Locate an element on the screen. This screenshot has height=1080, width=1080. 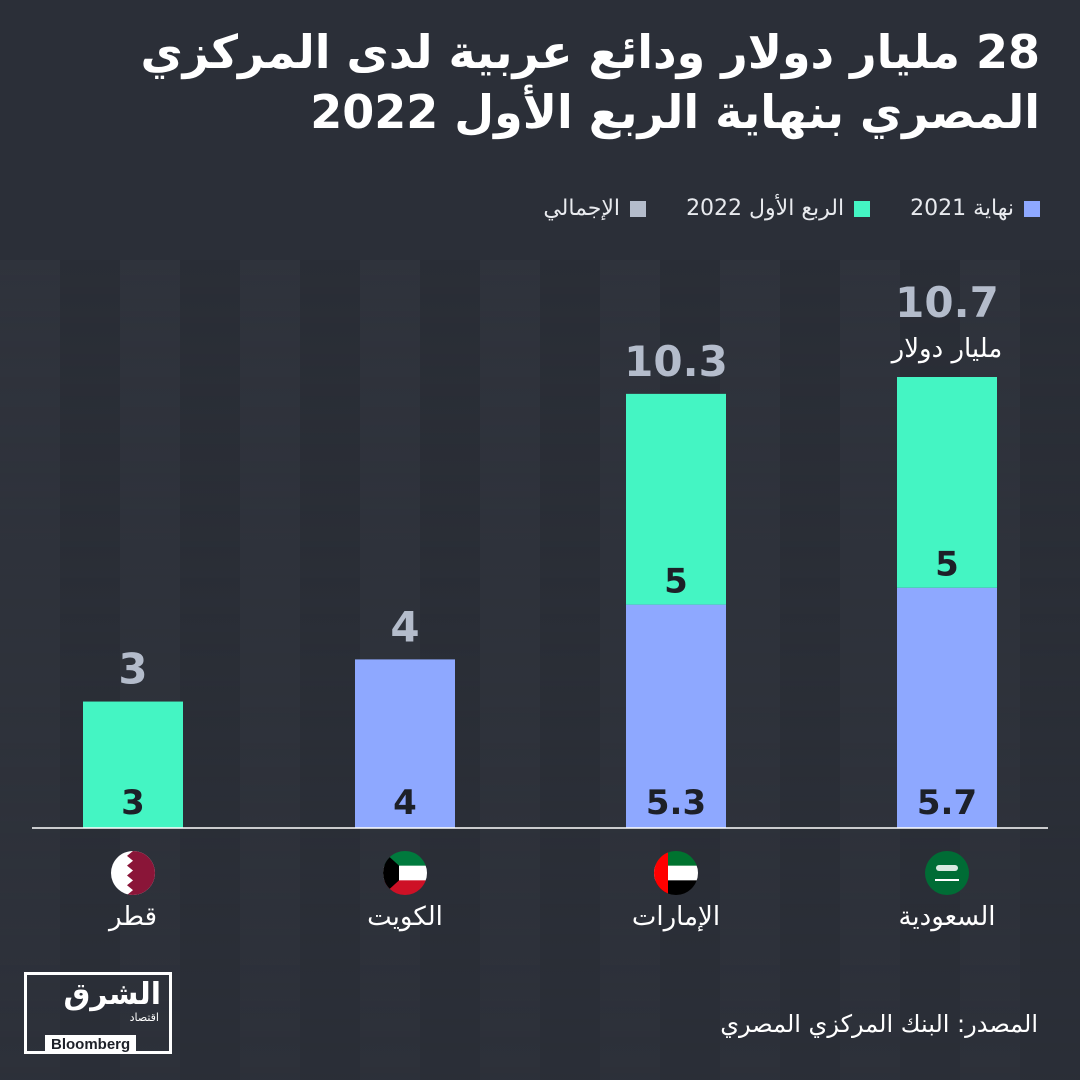
country-label-1: الكويت is located at coordinates (405, 917).